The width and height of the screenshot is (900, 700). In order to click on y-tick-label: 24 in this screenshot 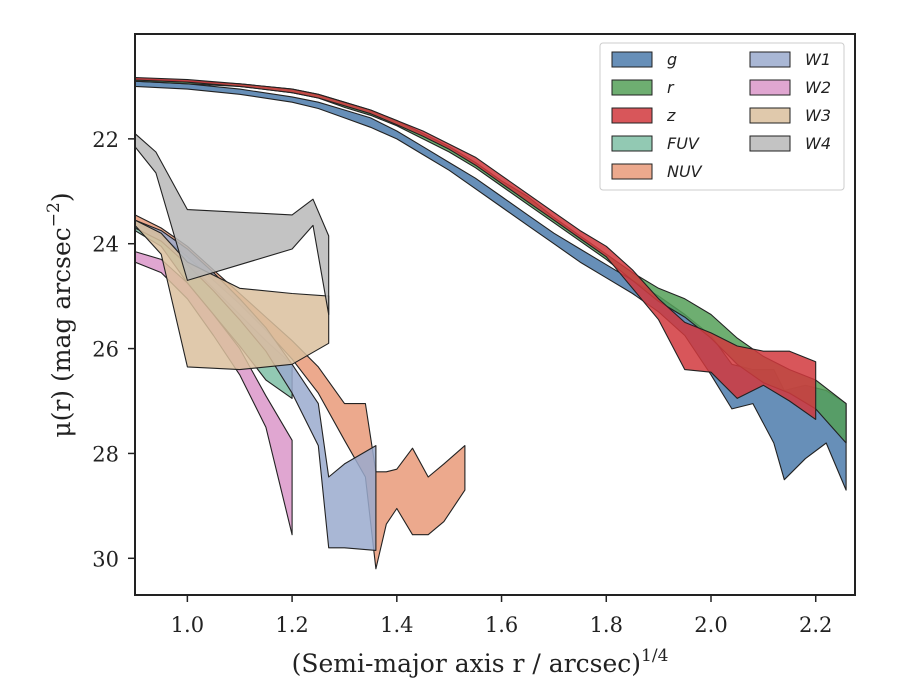, I will do `click(105, 245)`.